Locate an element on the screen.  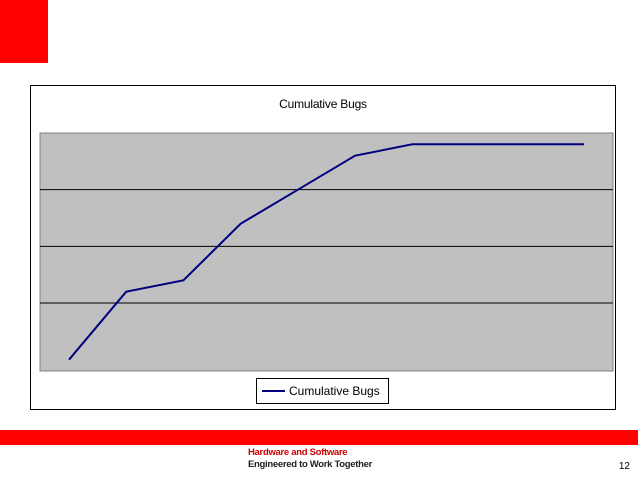
corner-accent-block is located at coordinates (24, 31).